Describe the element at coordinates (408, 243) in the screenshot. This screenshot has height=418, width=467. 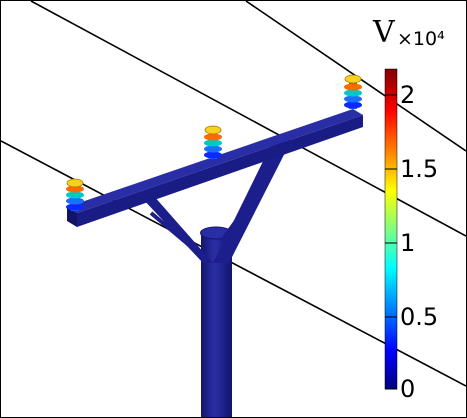
I see `colorbar-label-1: 1` at that location.